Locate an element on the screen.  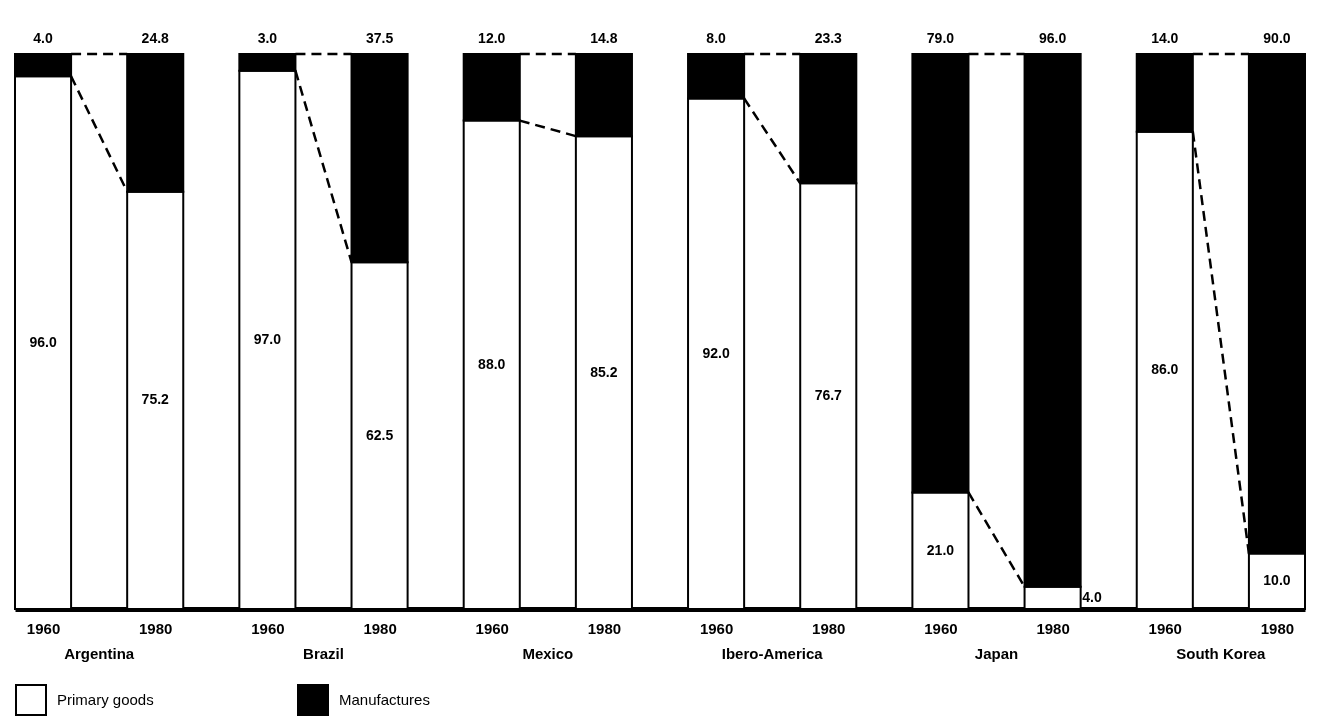
text: Japan is located at coordinates (996, 653).